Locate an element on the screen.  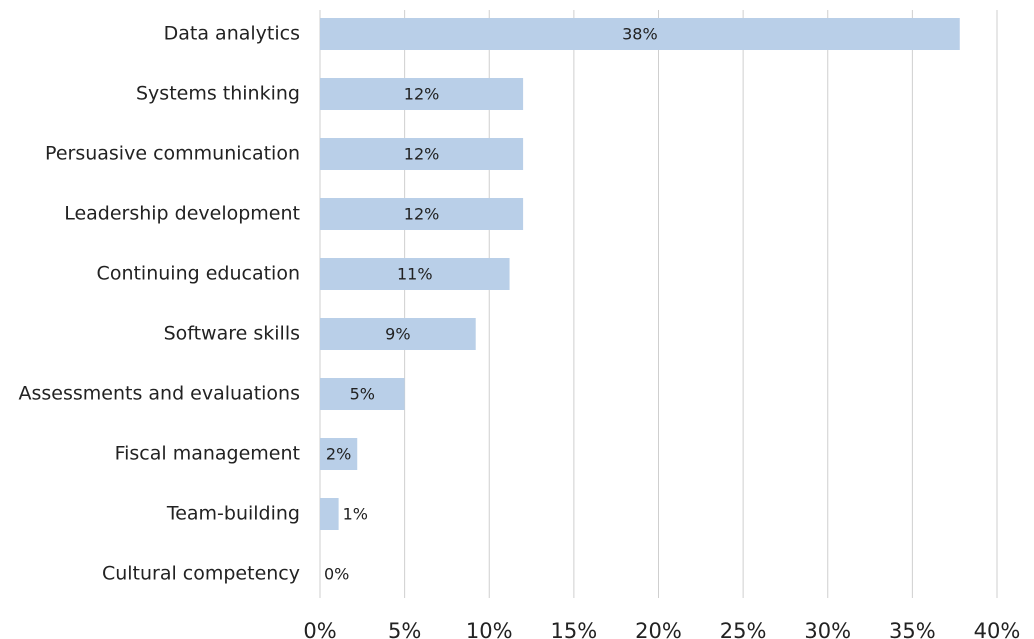
value-label: 2% is located at coordinates (338, 454).